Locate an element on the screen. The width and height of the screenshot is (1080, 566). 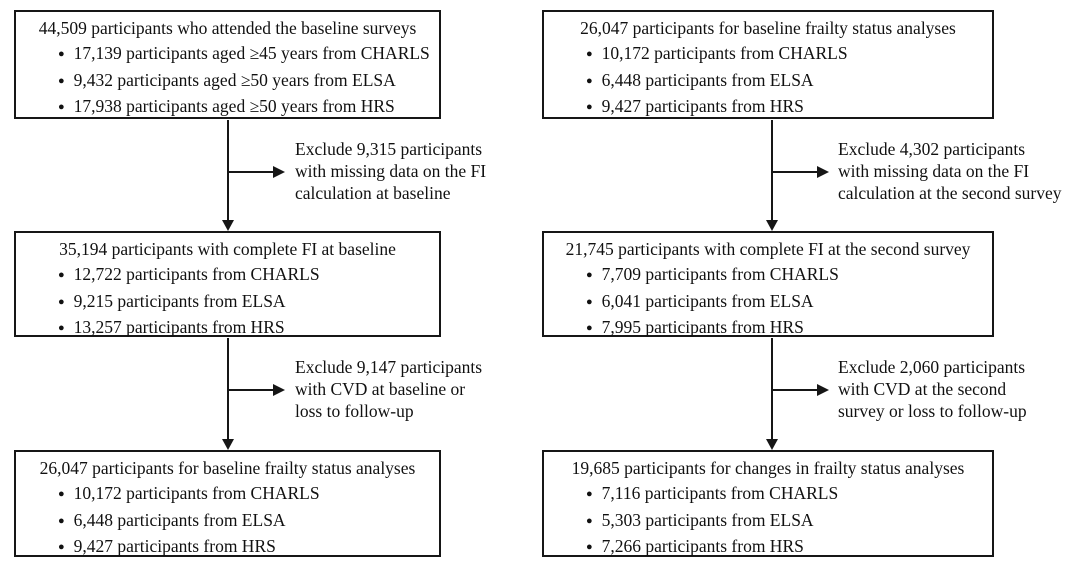
bullet-item: ● 5,303 participants from ELSA is located at coordinates (785, 521).